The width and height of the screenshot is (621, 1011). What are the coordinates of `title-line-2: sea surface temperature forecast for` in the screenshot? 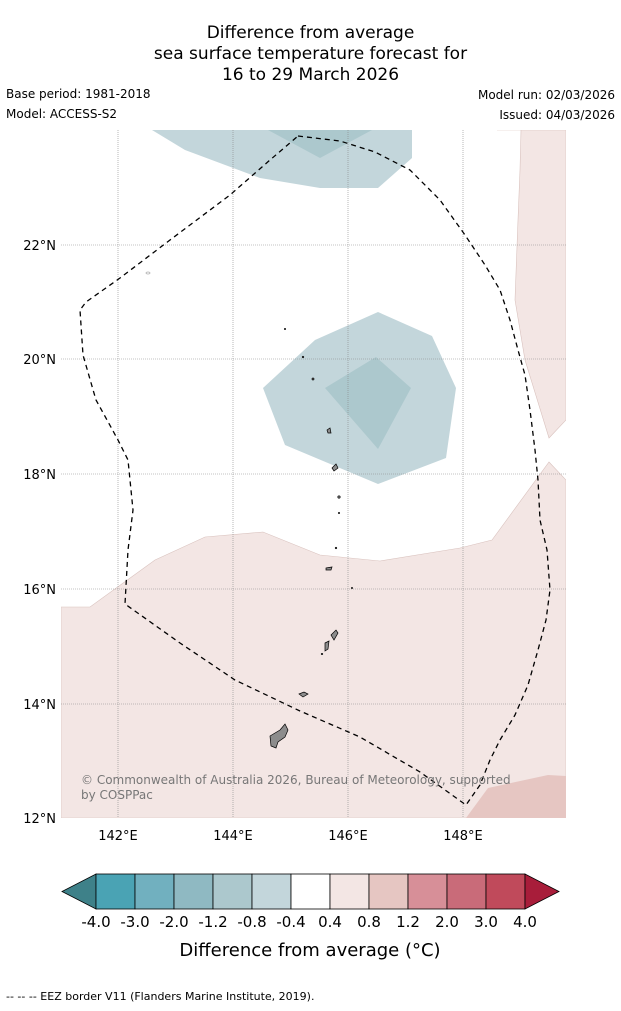 It's located at (310, 54).